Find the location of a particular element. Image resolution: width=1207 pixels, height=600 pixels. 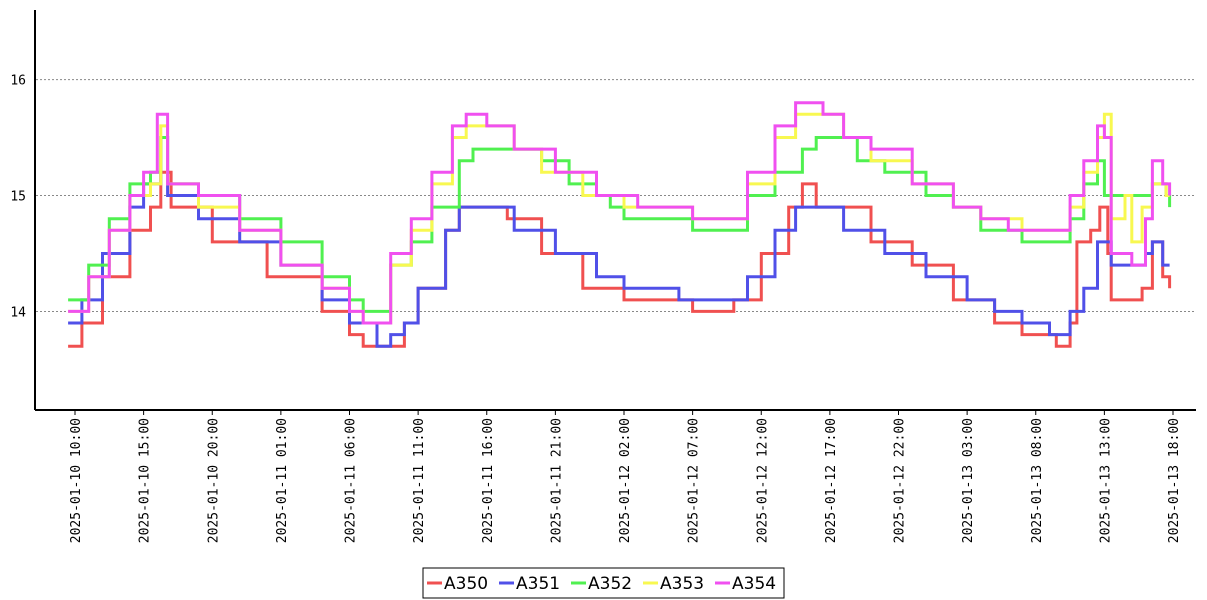

y-tick-labels: 14 15 16 is located at coordinates (18, 197).